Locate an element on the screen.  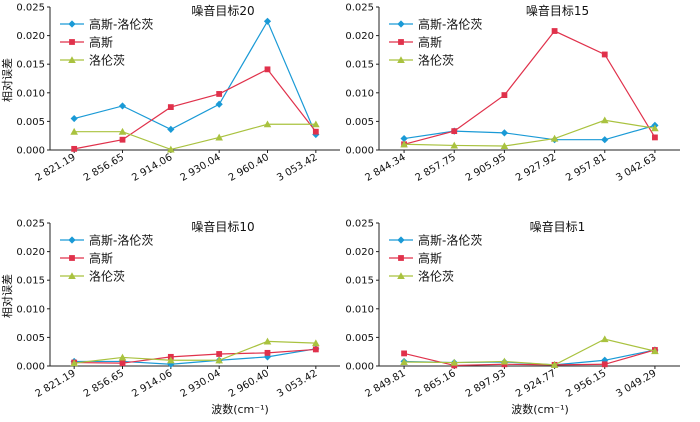
x-tick-label: 2 930.04 is located at coordinates (201, 384).